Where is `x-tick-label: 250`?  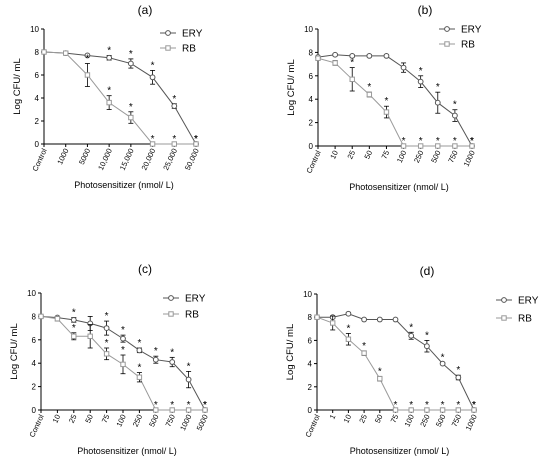 x-tick-label: 250 is located at coordinates (137, 420).